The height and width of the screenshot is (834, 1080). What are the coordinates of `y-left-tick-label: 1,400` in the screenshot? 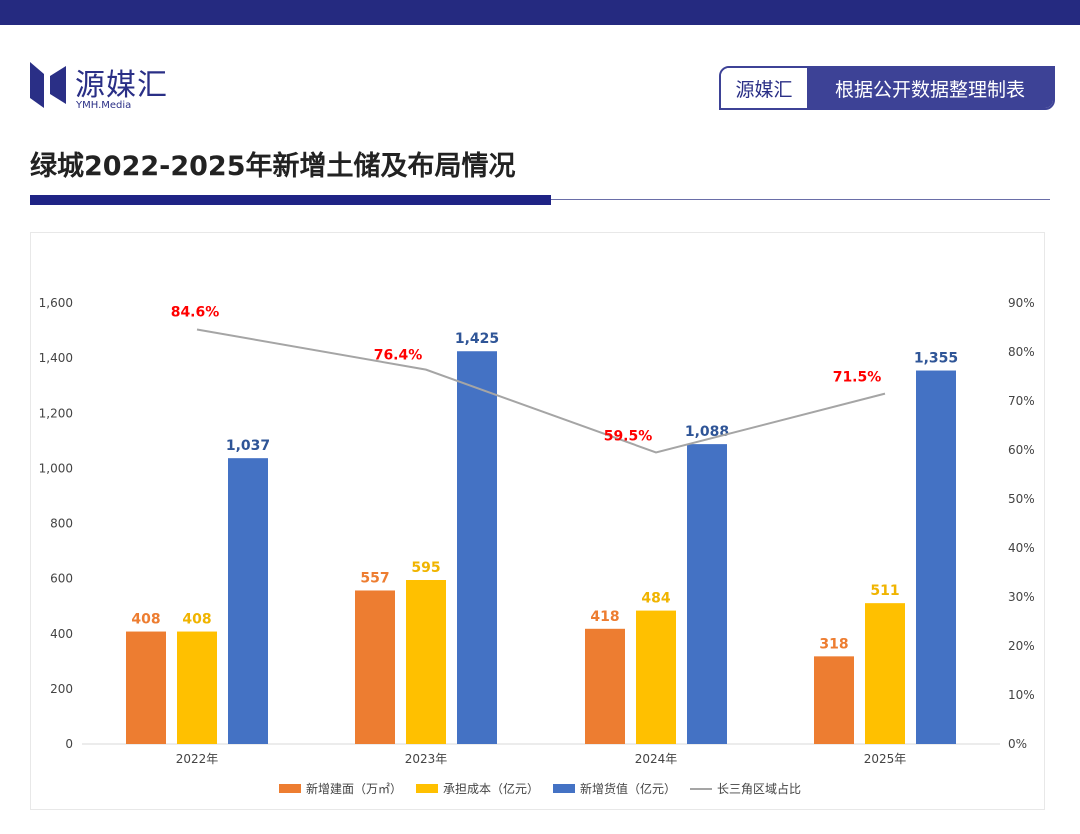 It's located at (56, 358).